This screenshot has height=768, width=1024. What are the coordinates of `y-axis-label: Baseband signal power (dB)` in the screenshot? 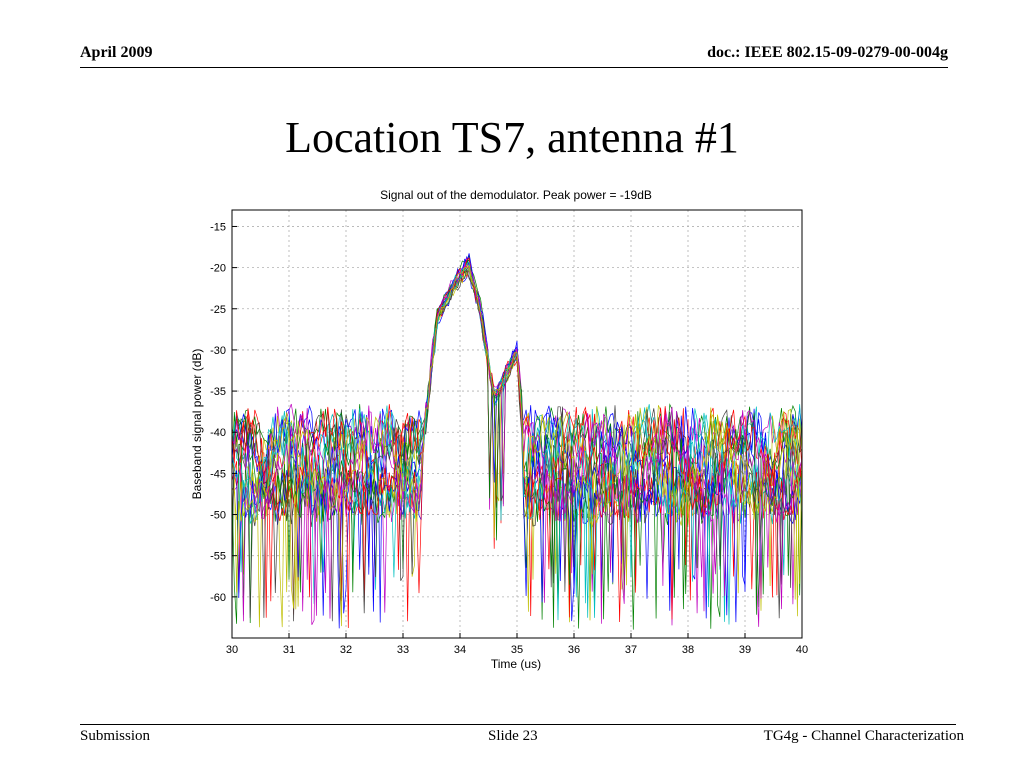 It's located at (197, 424).